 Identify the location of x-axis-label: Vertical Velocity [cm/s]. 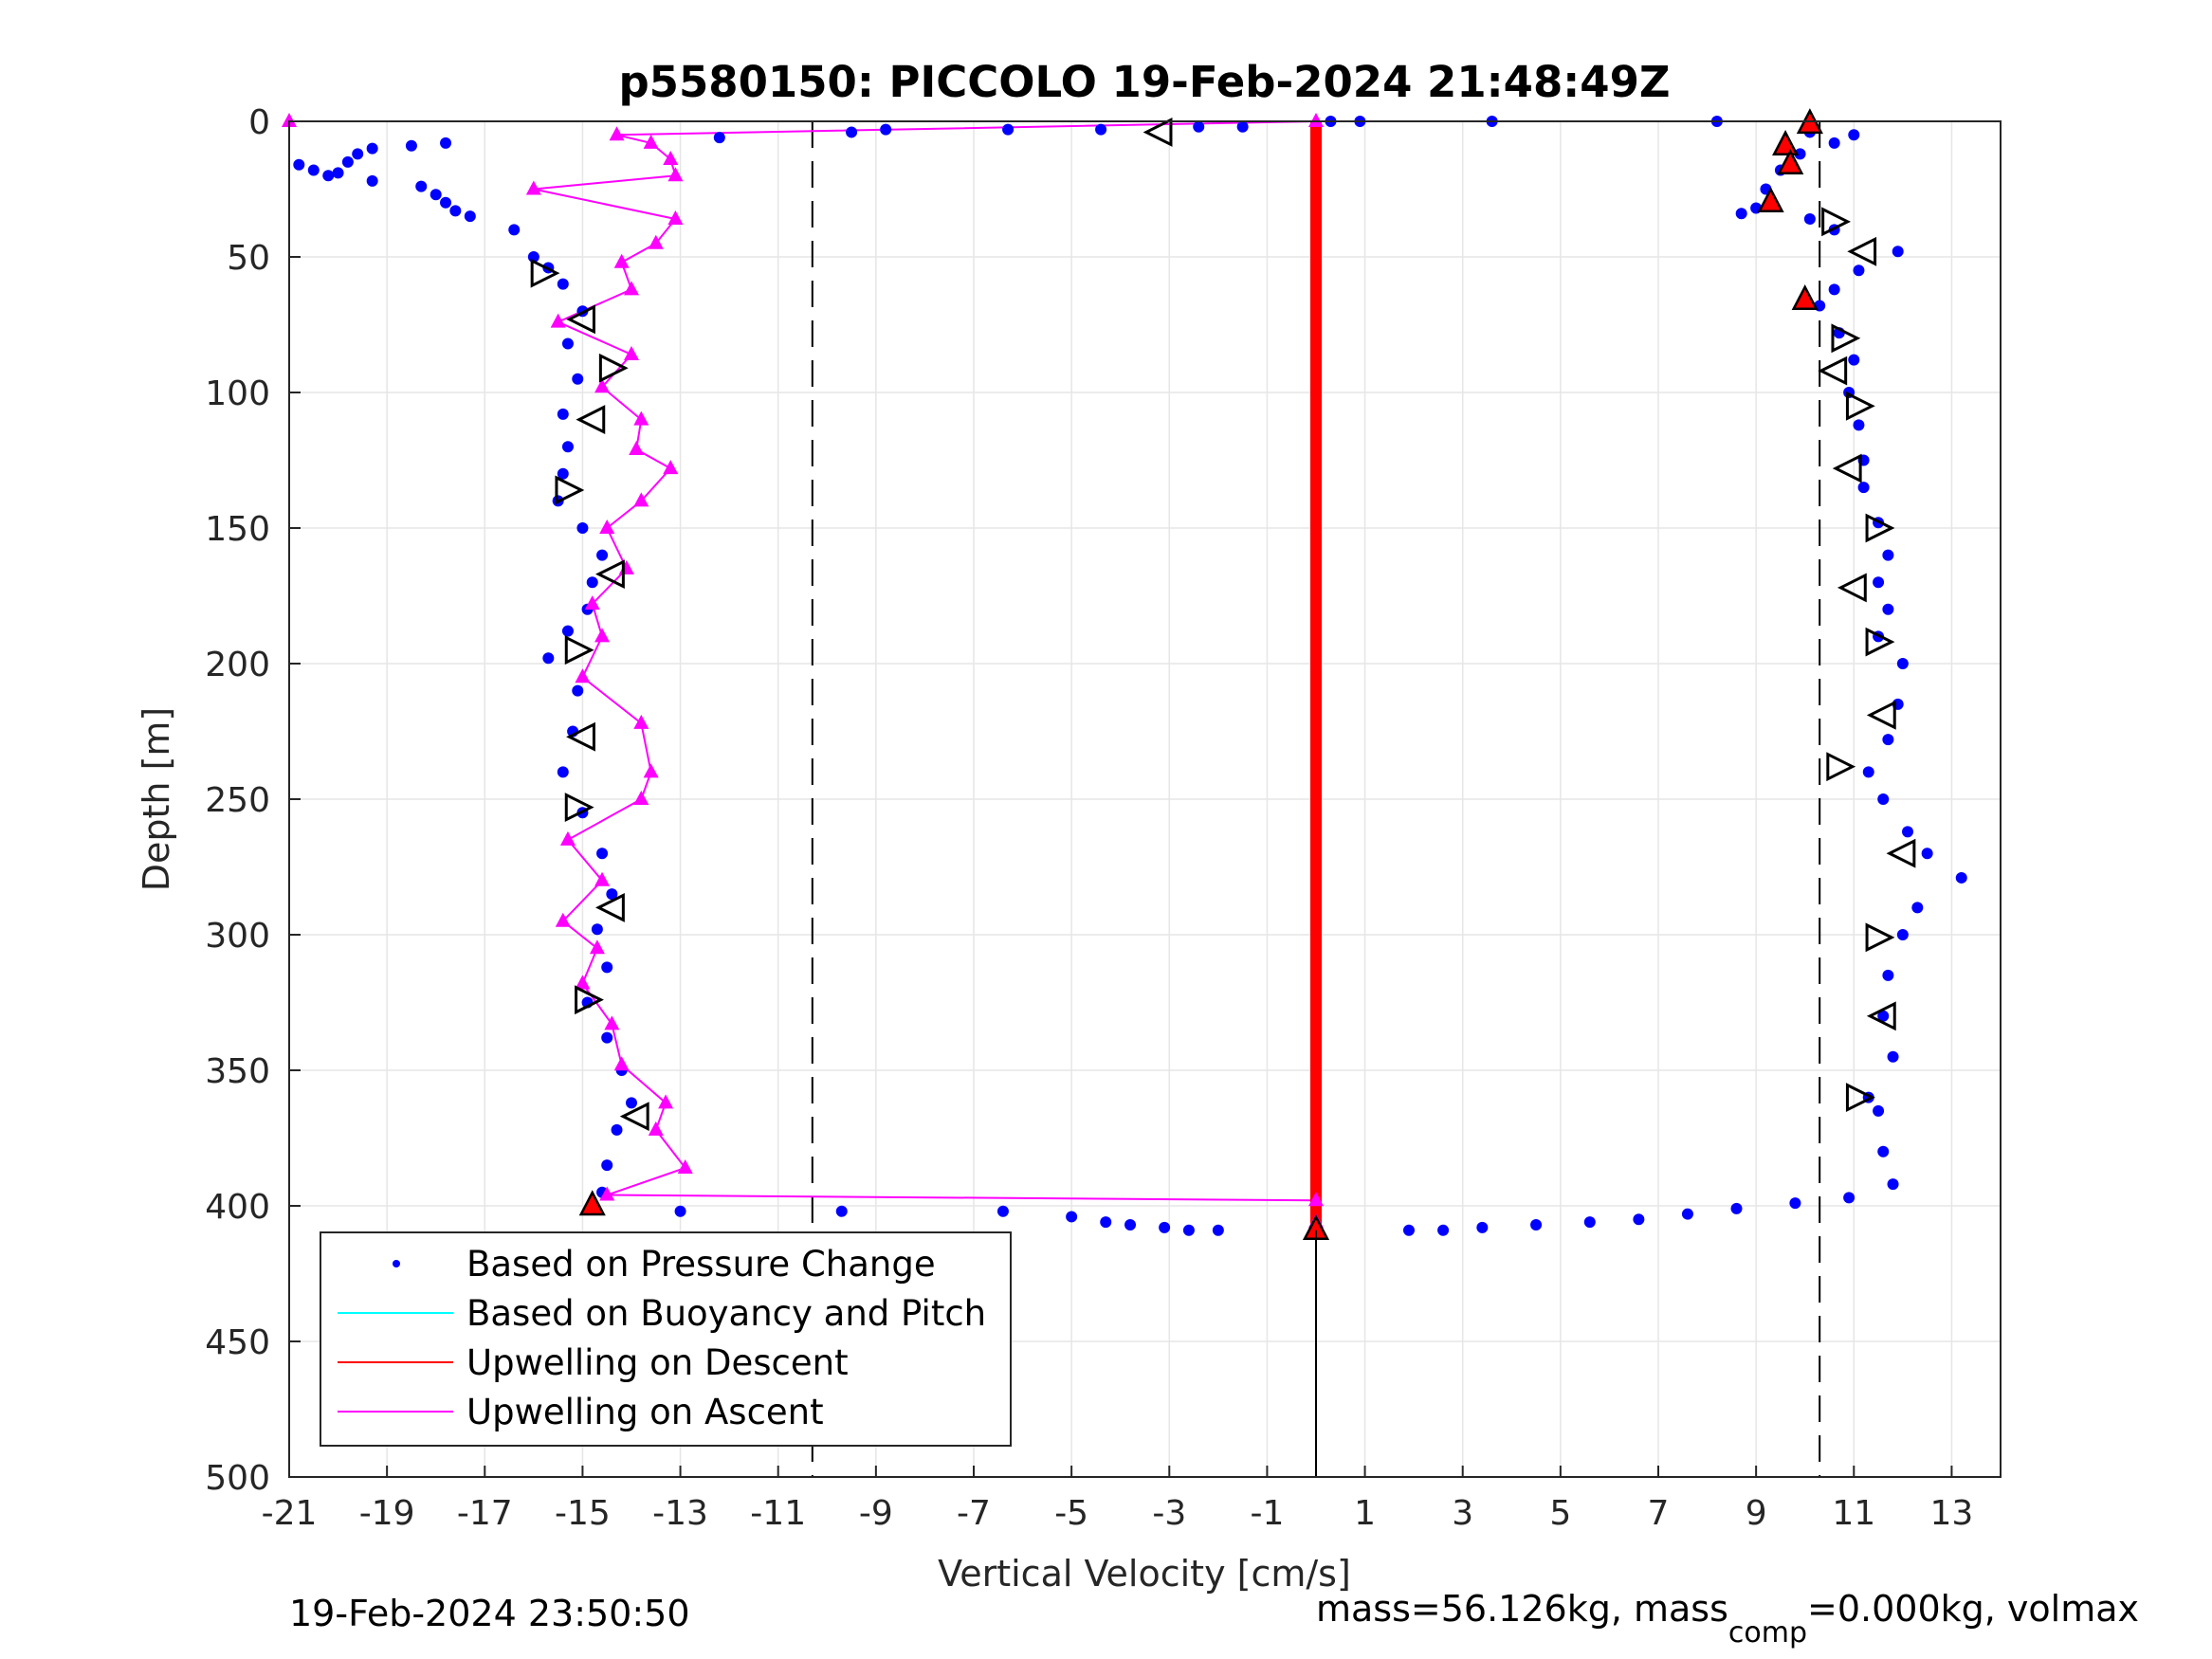
(1144, 1574).